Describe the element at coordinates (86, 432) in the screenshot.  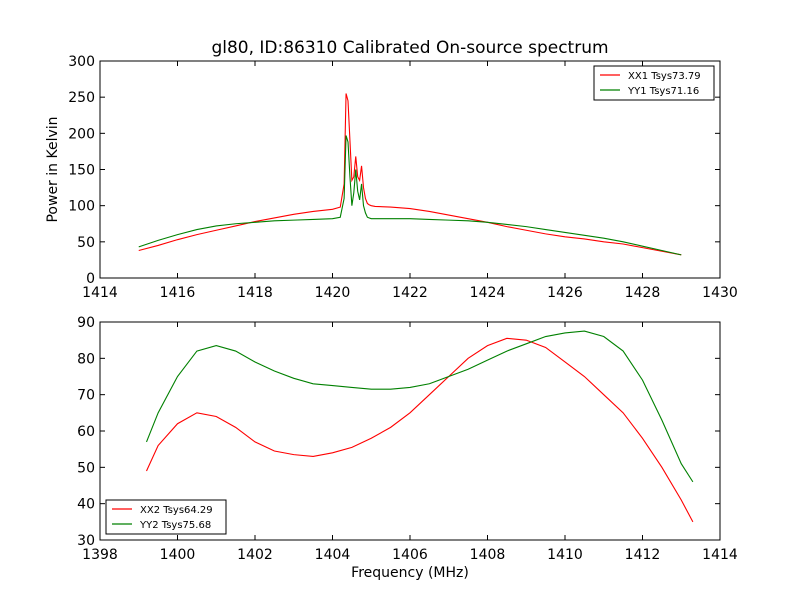
I see `y-tick-label: 60` at that location.